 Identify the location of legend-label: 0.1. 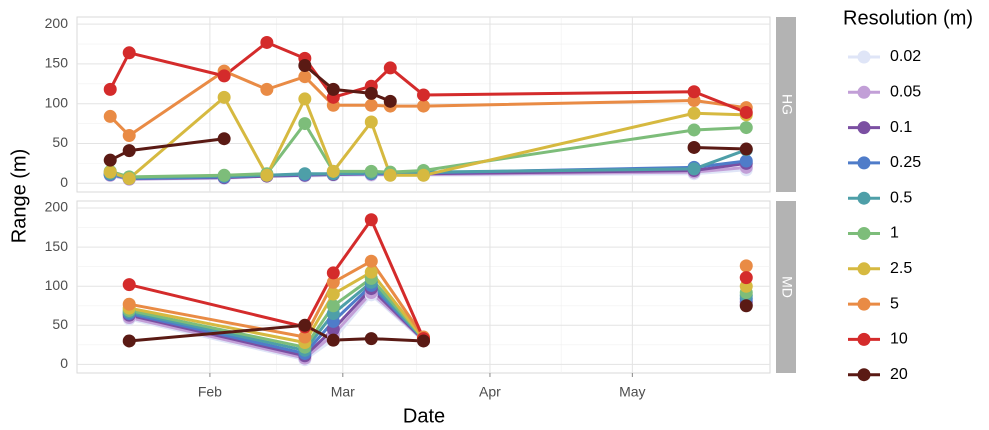
(901, 127).